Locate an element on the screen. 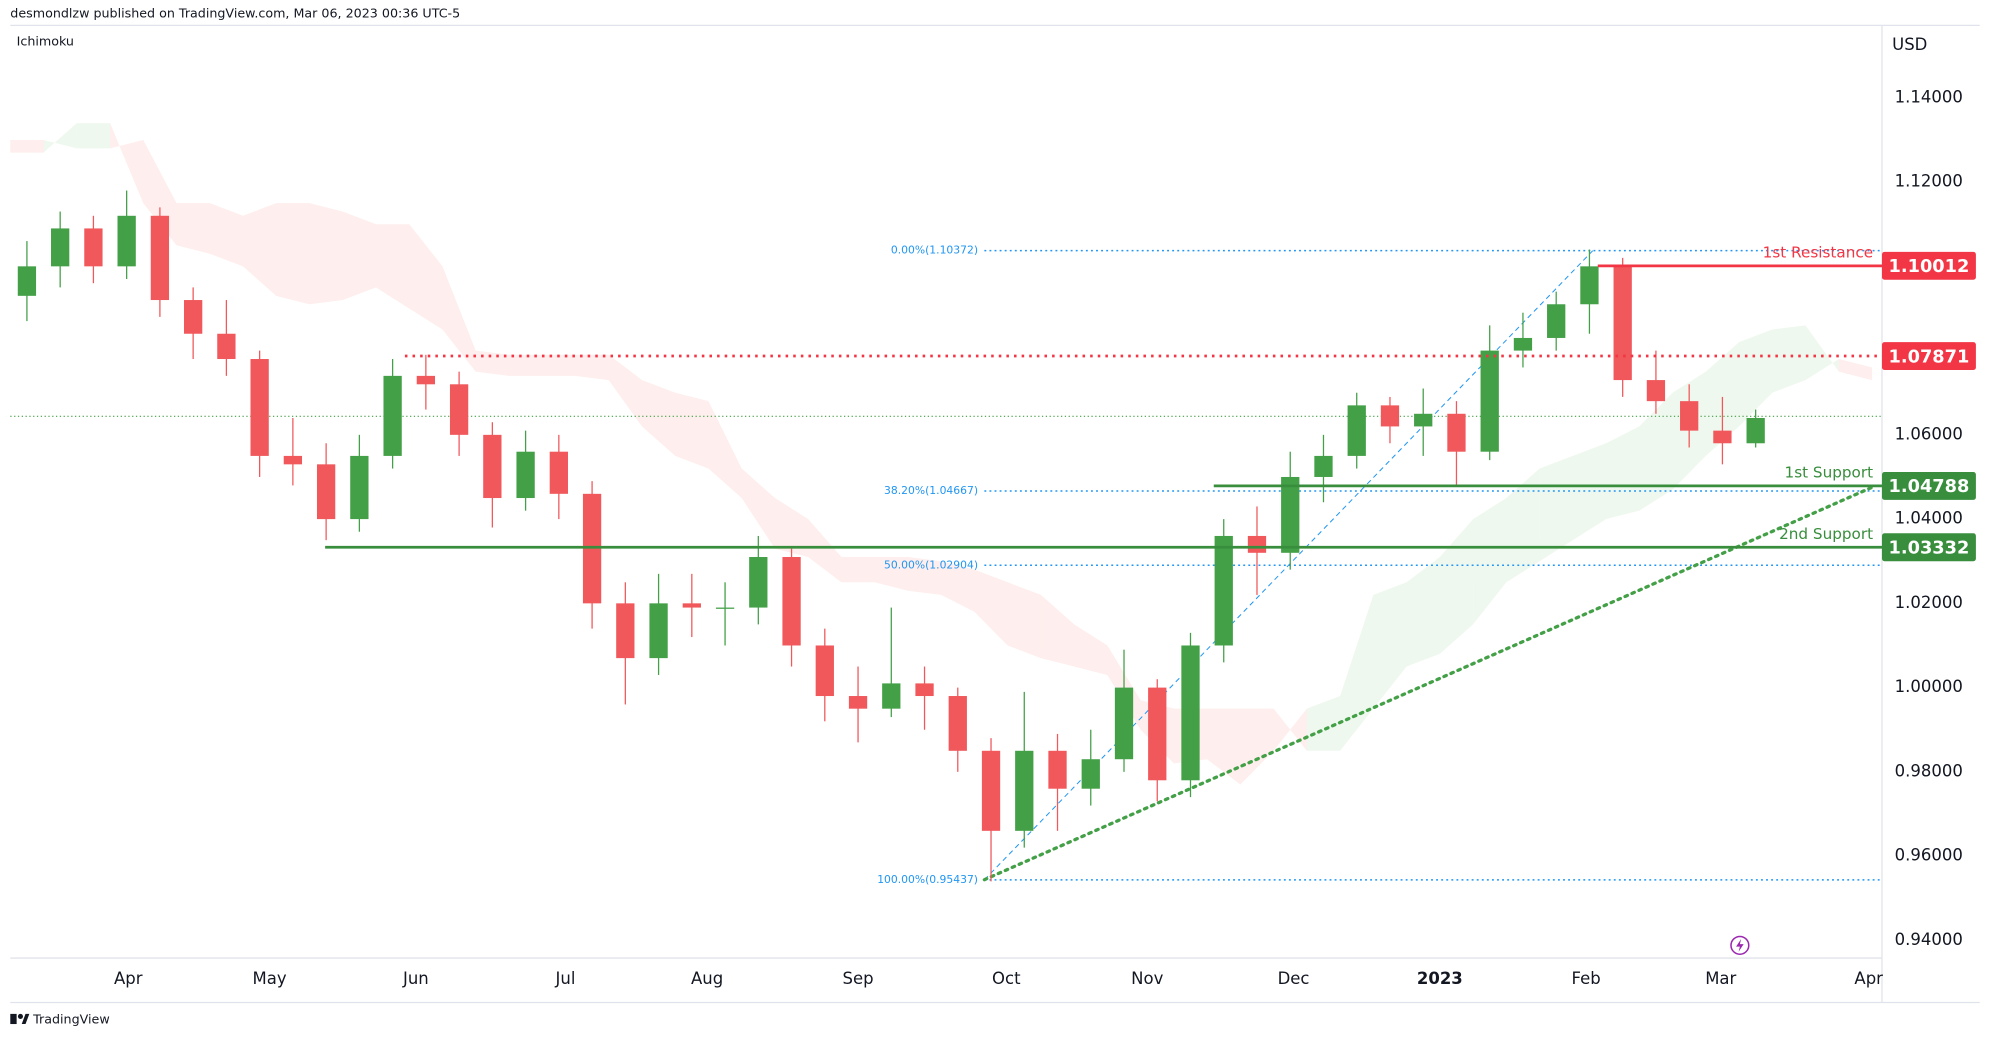 Image resolution: width=1990 pixels, height=1038 pixels. fib-label: 38.20%(1.04667) is located at coordinates (931, 490).